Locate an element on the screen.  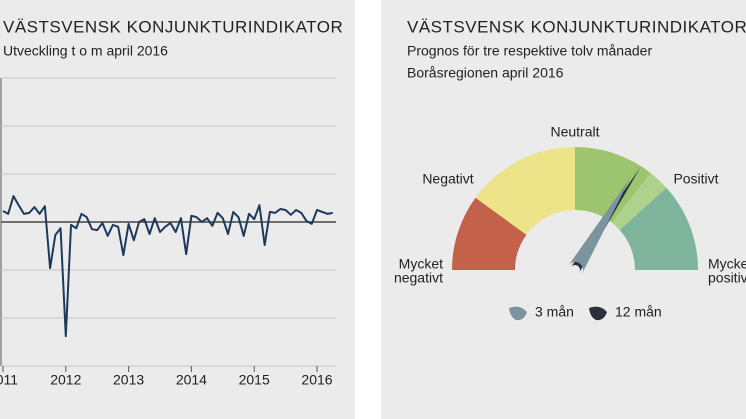
legend-label: 3 mån is located at coordinates (554, 312).